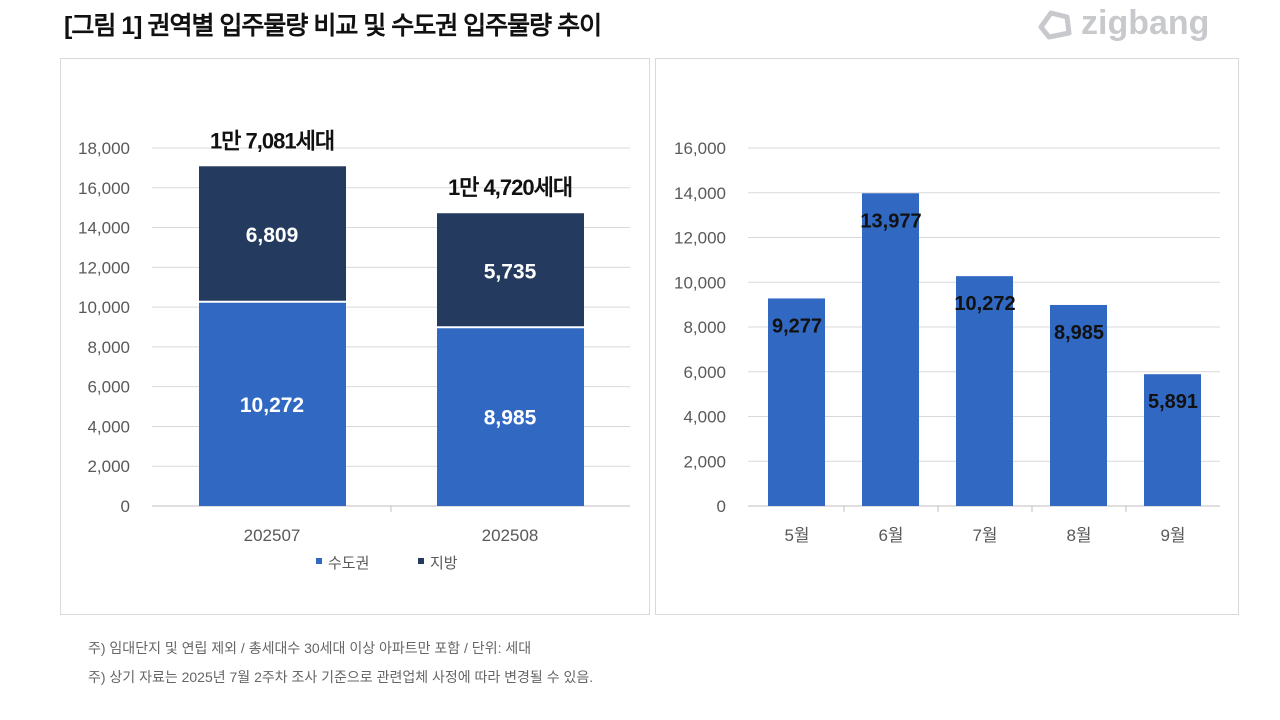 The height and width of the screenshot is (720, 1280). I want to click on value-label: 5,891, so click(1173, 402).